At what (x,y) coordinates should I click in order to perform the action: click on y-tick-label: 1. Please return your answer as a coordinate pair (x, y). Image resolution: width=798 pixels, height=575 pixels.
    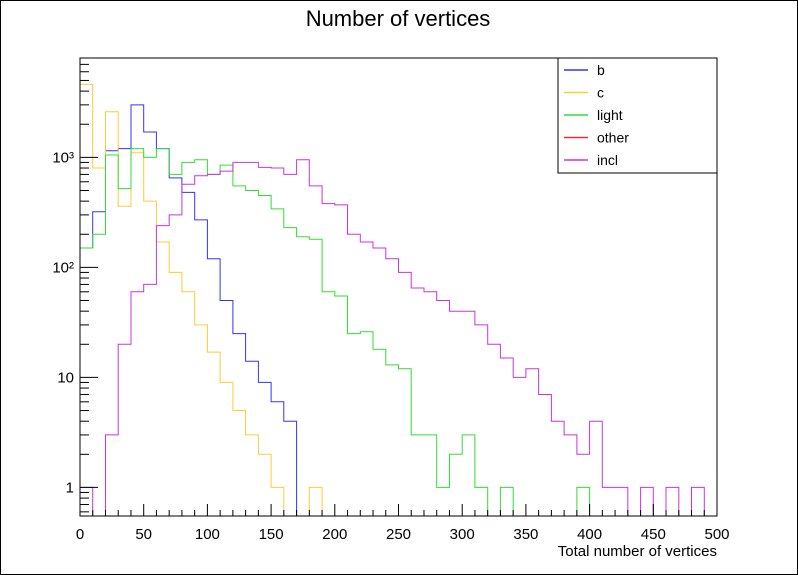
    Looking at the image, I should click on (70, 487).